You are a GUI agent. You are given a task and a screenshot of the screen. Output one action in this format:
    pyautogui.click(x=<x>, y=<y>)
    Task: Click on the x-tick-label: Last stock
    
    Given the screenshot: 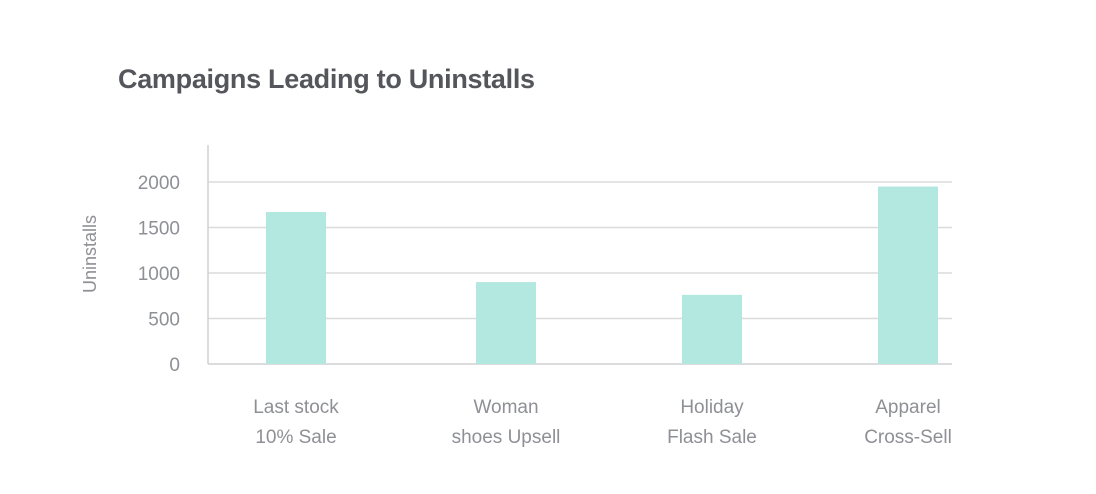 What is the action you would take?
    pyautogui.click(x=296, y=407)
    